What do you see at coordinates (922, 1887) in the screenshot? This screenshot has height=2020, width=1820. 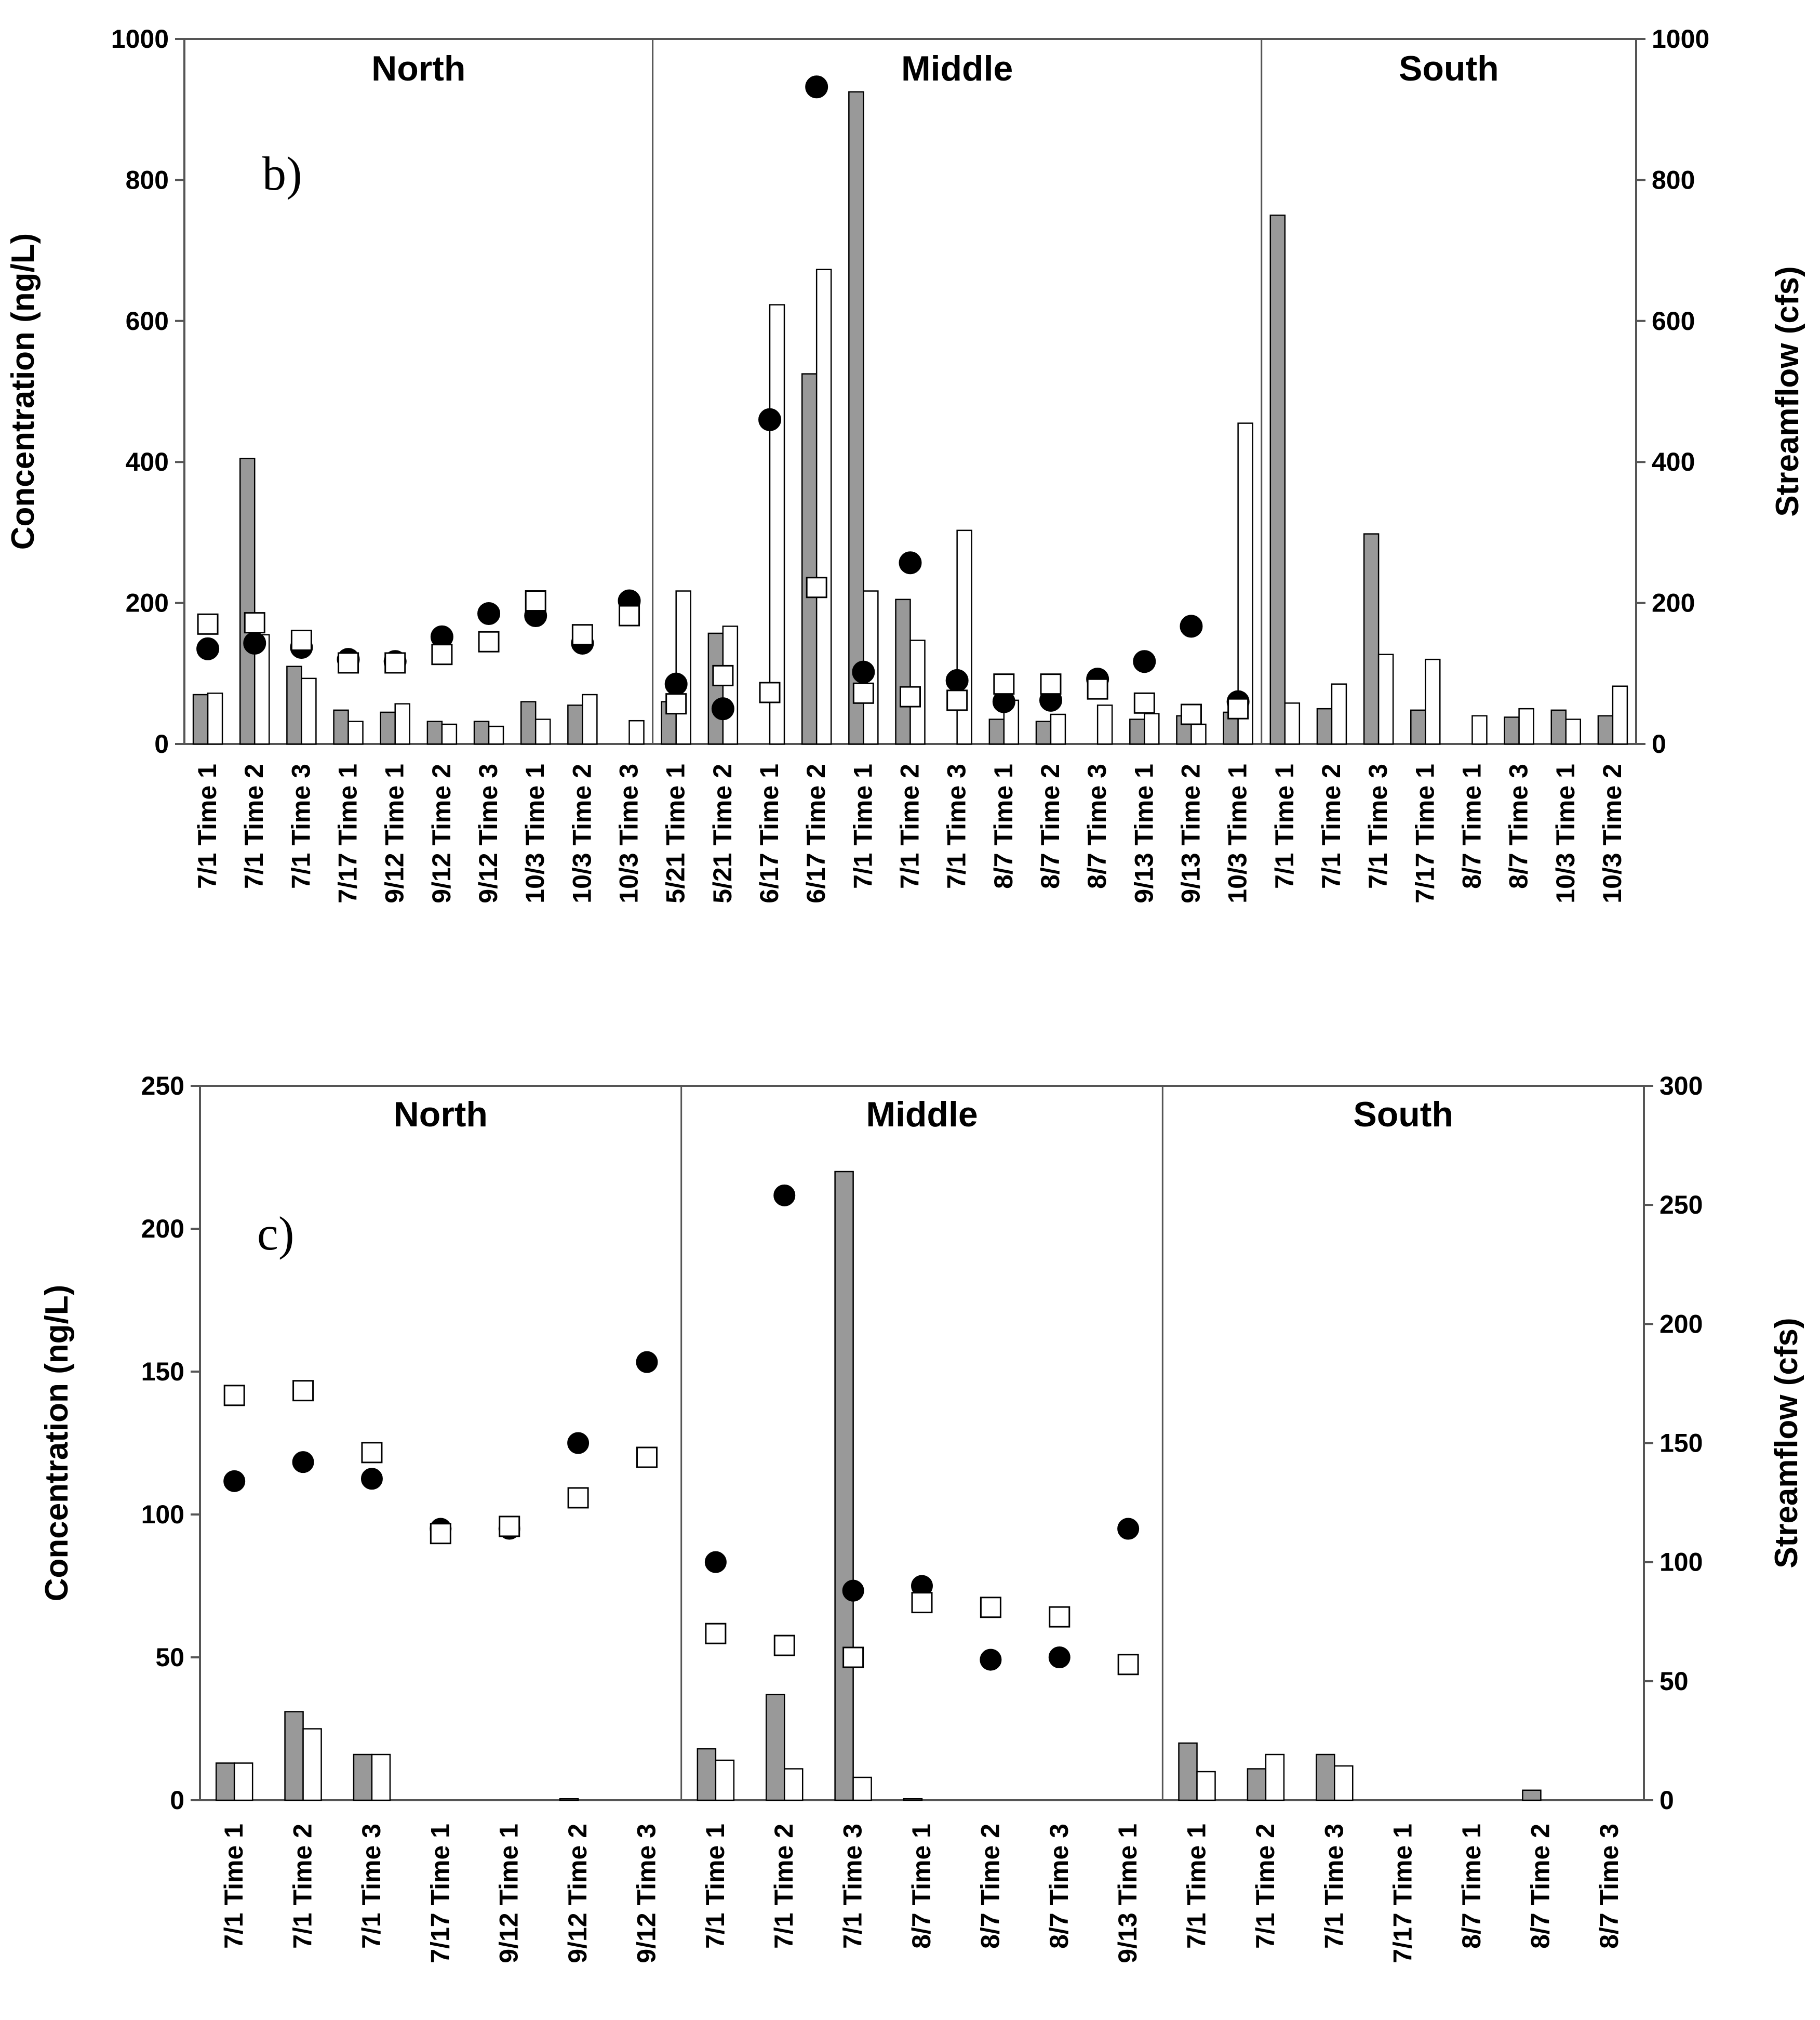 I see `c-category-label: 8/7 Time 1` at bounding box center [922, 1887].